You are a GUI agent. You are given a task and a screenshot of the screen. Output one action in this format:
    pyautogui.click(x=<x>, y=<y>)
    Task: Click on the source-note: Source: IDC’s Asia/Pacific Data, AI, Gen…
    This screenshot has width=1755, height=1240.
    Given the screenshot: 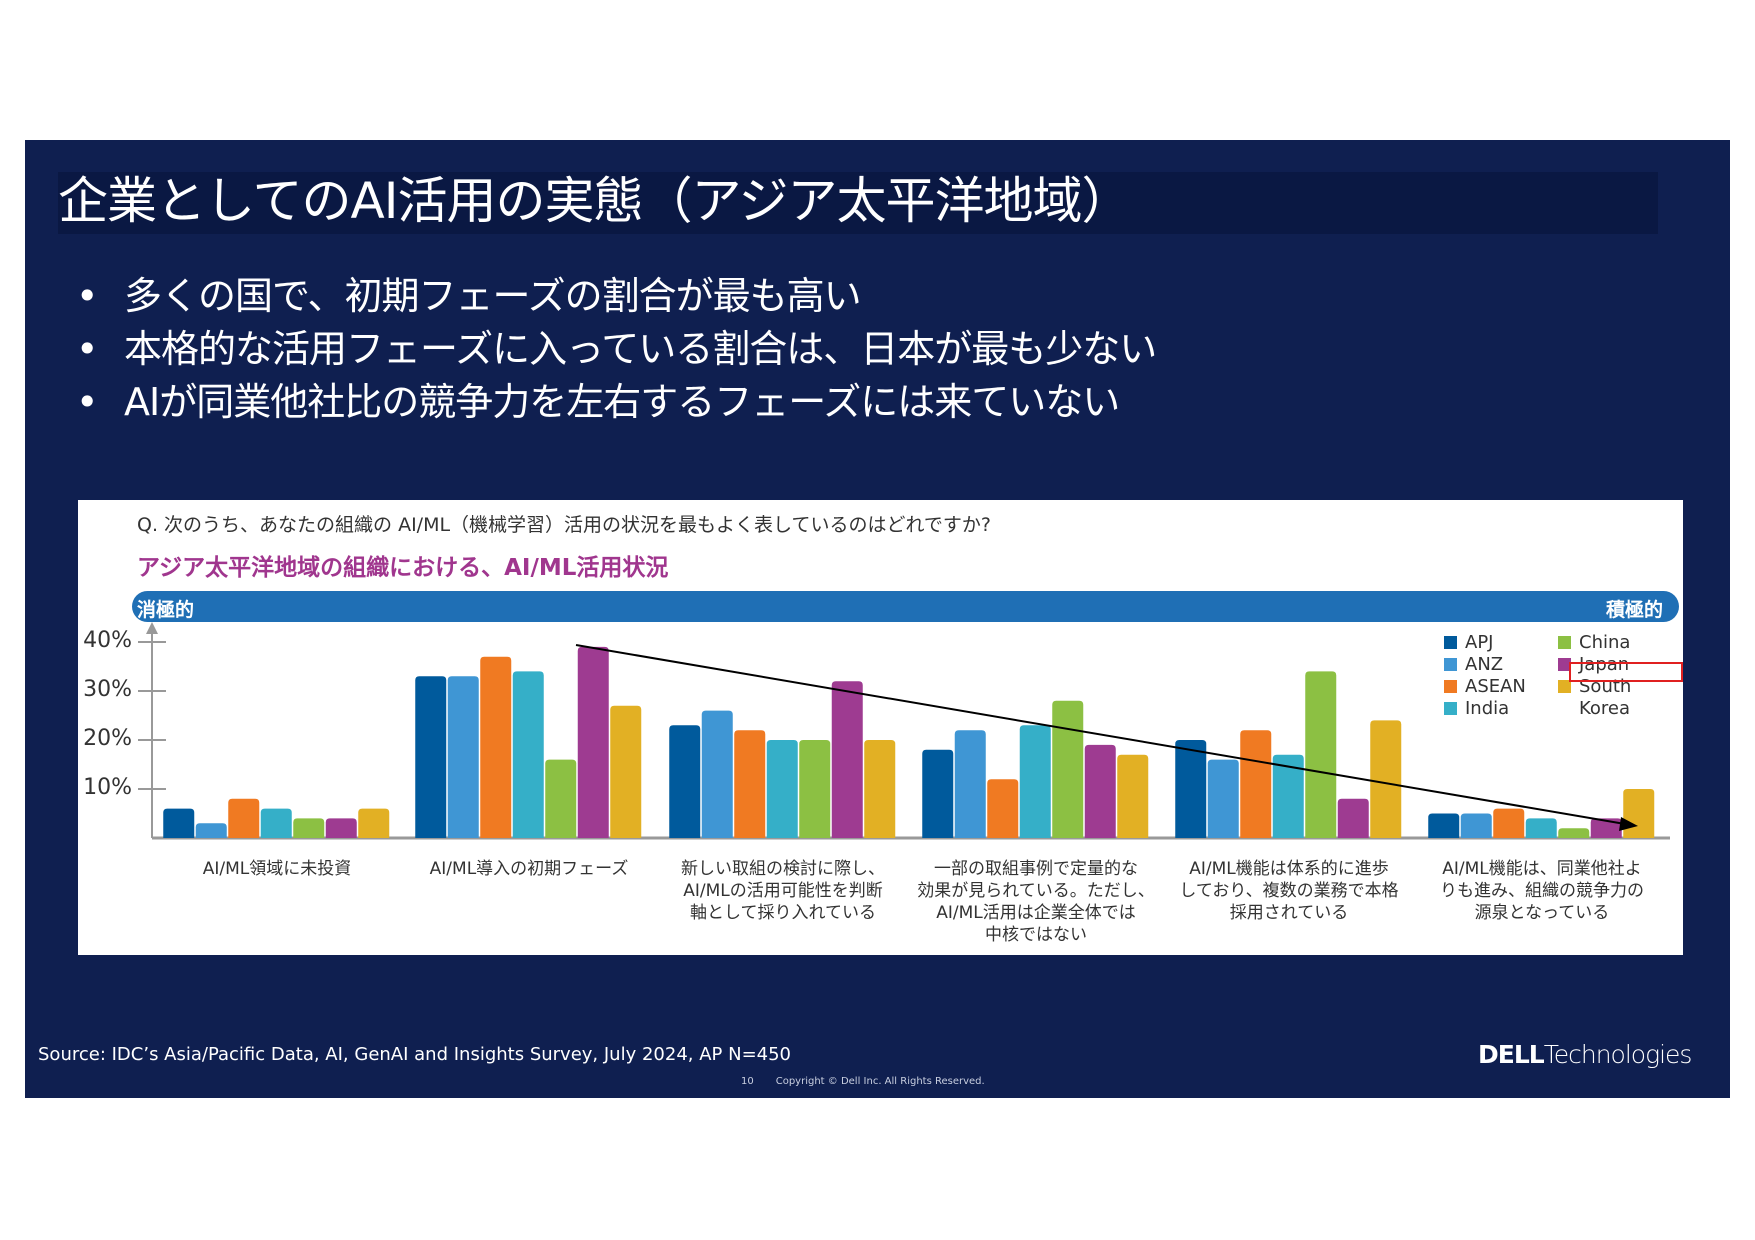 What is the action you would take?
    pyautogui.click(x=415, y=1054)
    